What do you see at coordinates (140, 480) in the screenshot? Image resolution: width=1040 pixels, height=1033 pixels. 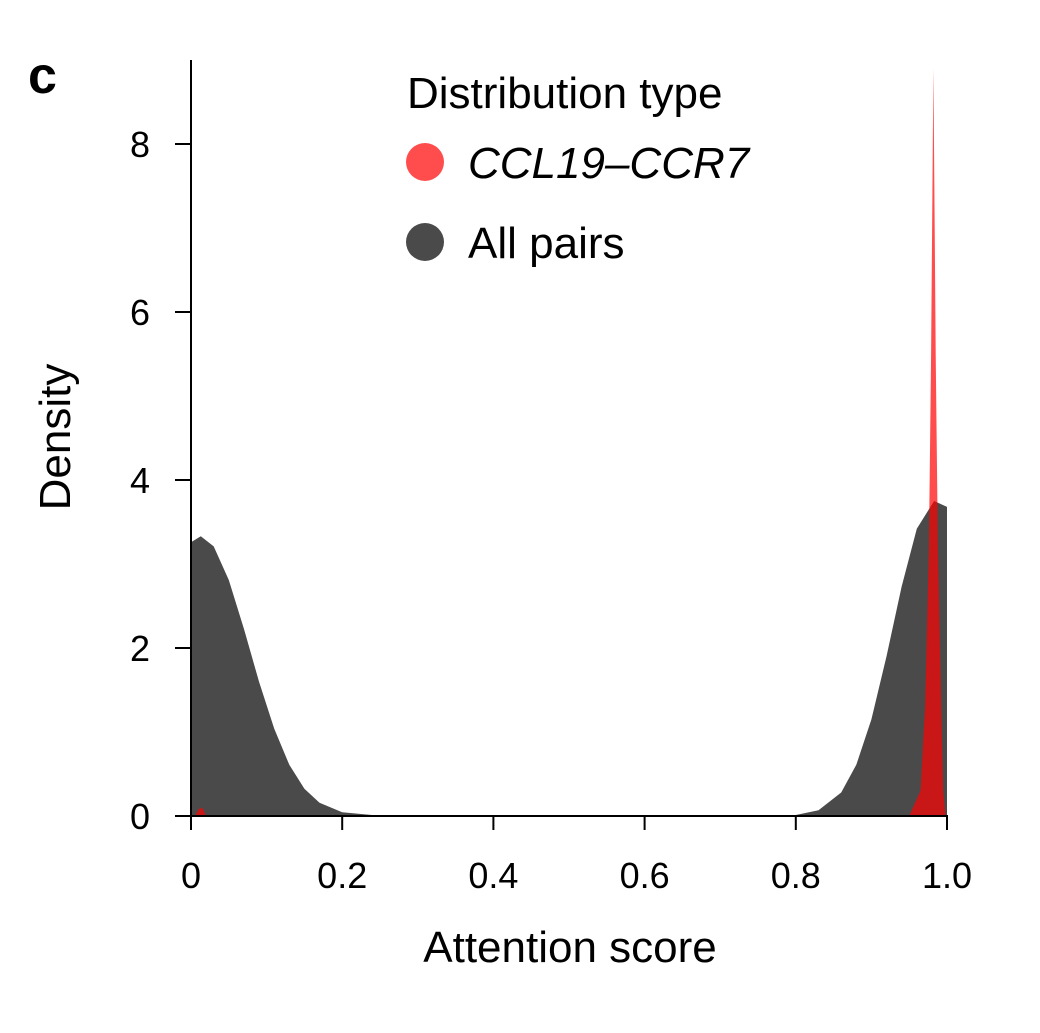 I see `y-tick-label: 4` at bounding box center [140, 480].